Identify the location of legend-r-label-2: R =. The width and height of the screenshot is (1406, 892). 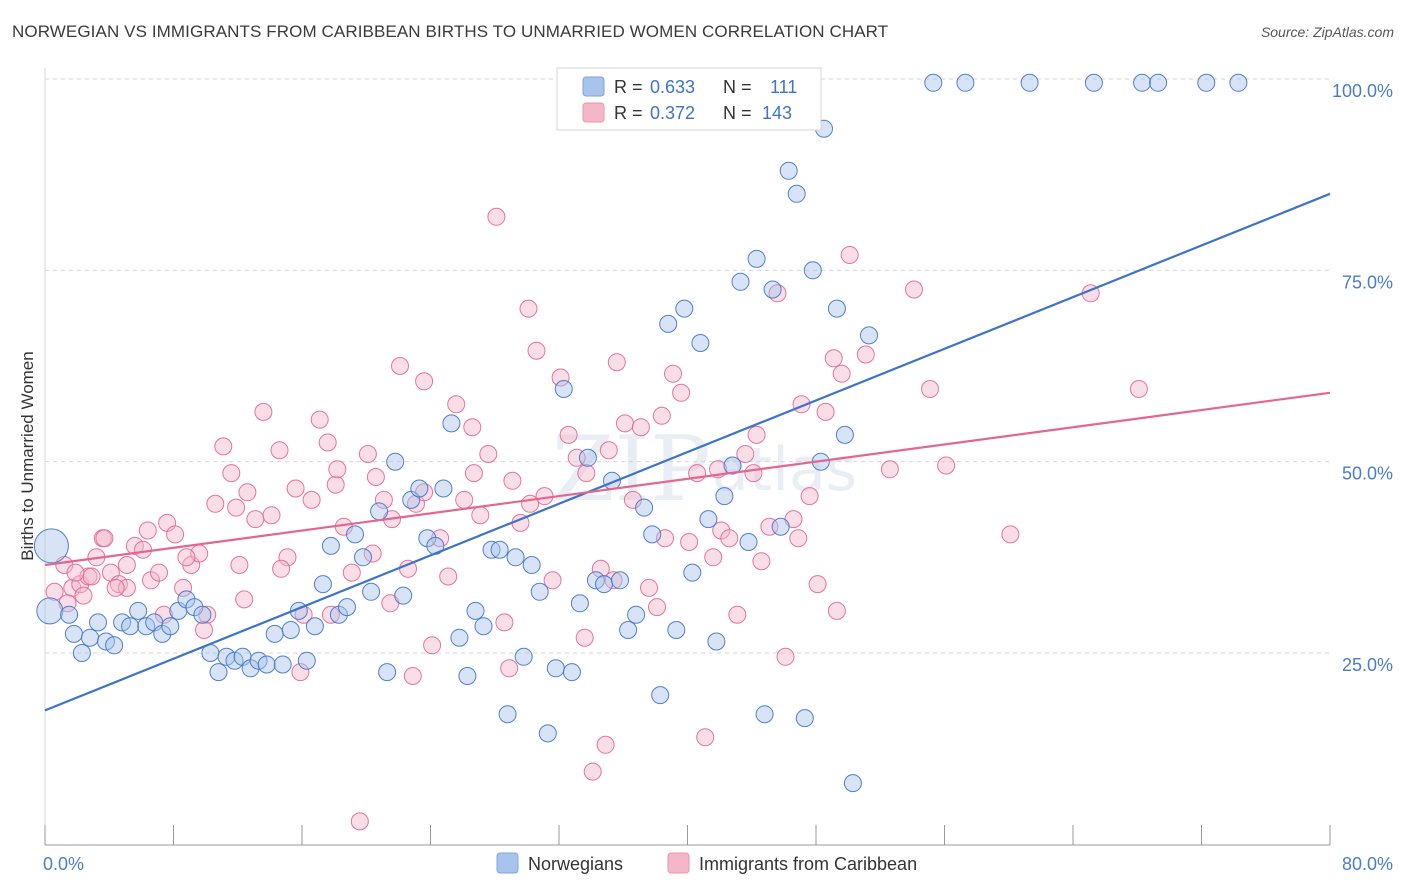
(628, 113).